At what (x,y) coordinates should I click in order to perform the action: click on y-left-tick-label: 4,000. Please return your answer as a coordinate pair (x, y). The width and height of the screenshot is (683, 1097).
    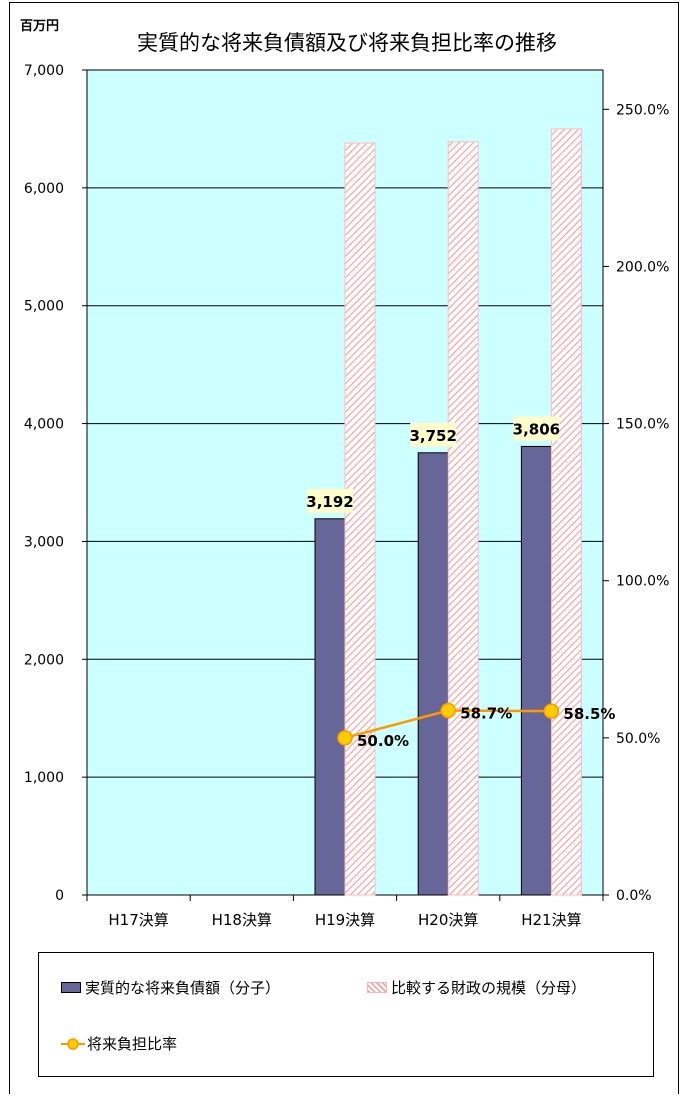
    Looking at the image, I should click on (44, 425).